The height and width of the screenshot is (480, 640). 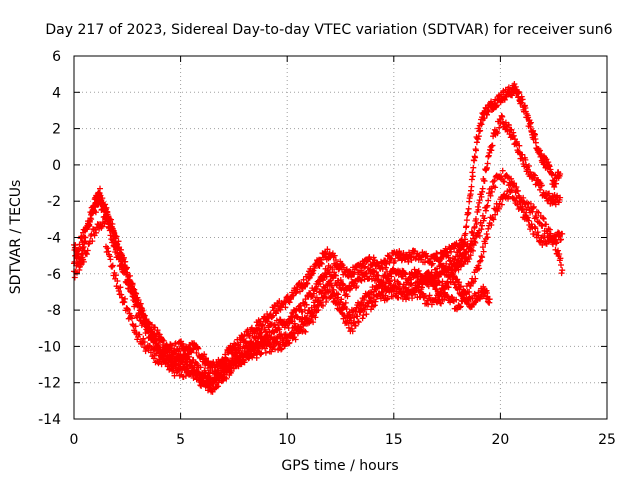 I want to click on x-tick-label: 10, so click(x=287, y=440).